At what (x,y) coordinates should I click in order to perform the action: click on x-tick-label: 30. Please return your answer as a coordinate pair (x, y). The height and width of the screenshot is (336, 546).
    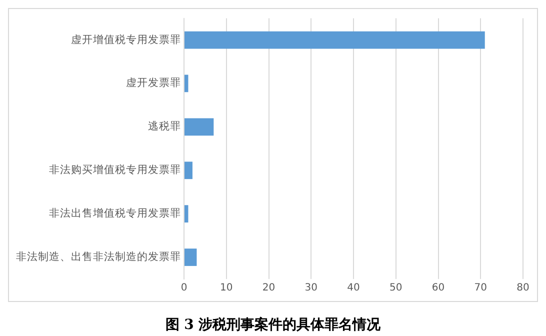
    Looking at the image, I should click on (311, 288).